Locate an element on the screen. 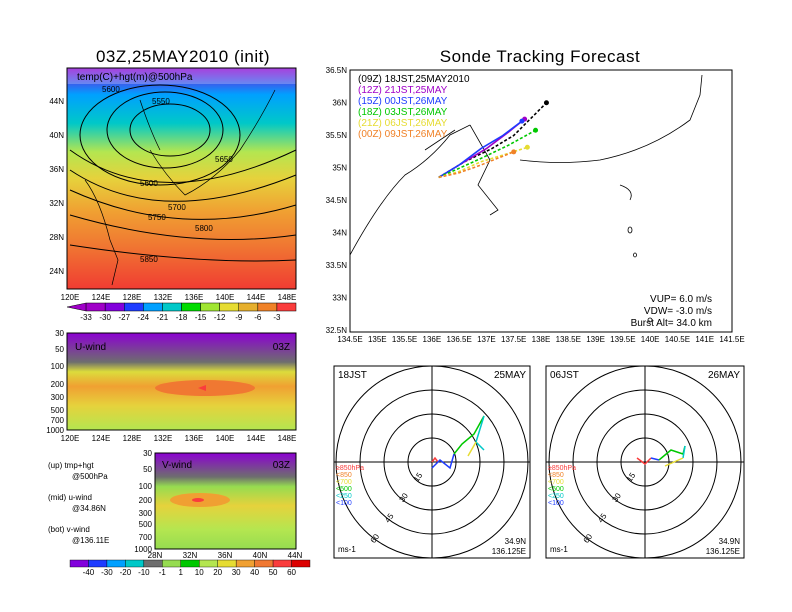 The width and height of the screenshot is (792, 612). colorbar-label: -40 is located at coordinates (89, 572).